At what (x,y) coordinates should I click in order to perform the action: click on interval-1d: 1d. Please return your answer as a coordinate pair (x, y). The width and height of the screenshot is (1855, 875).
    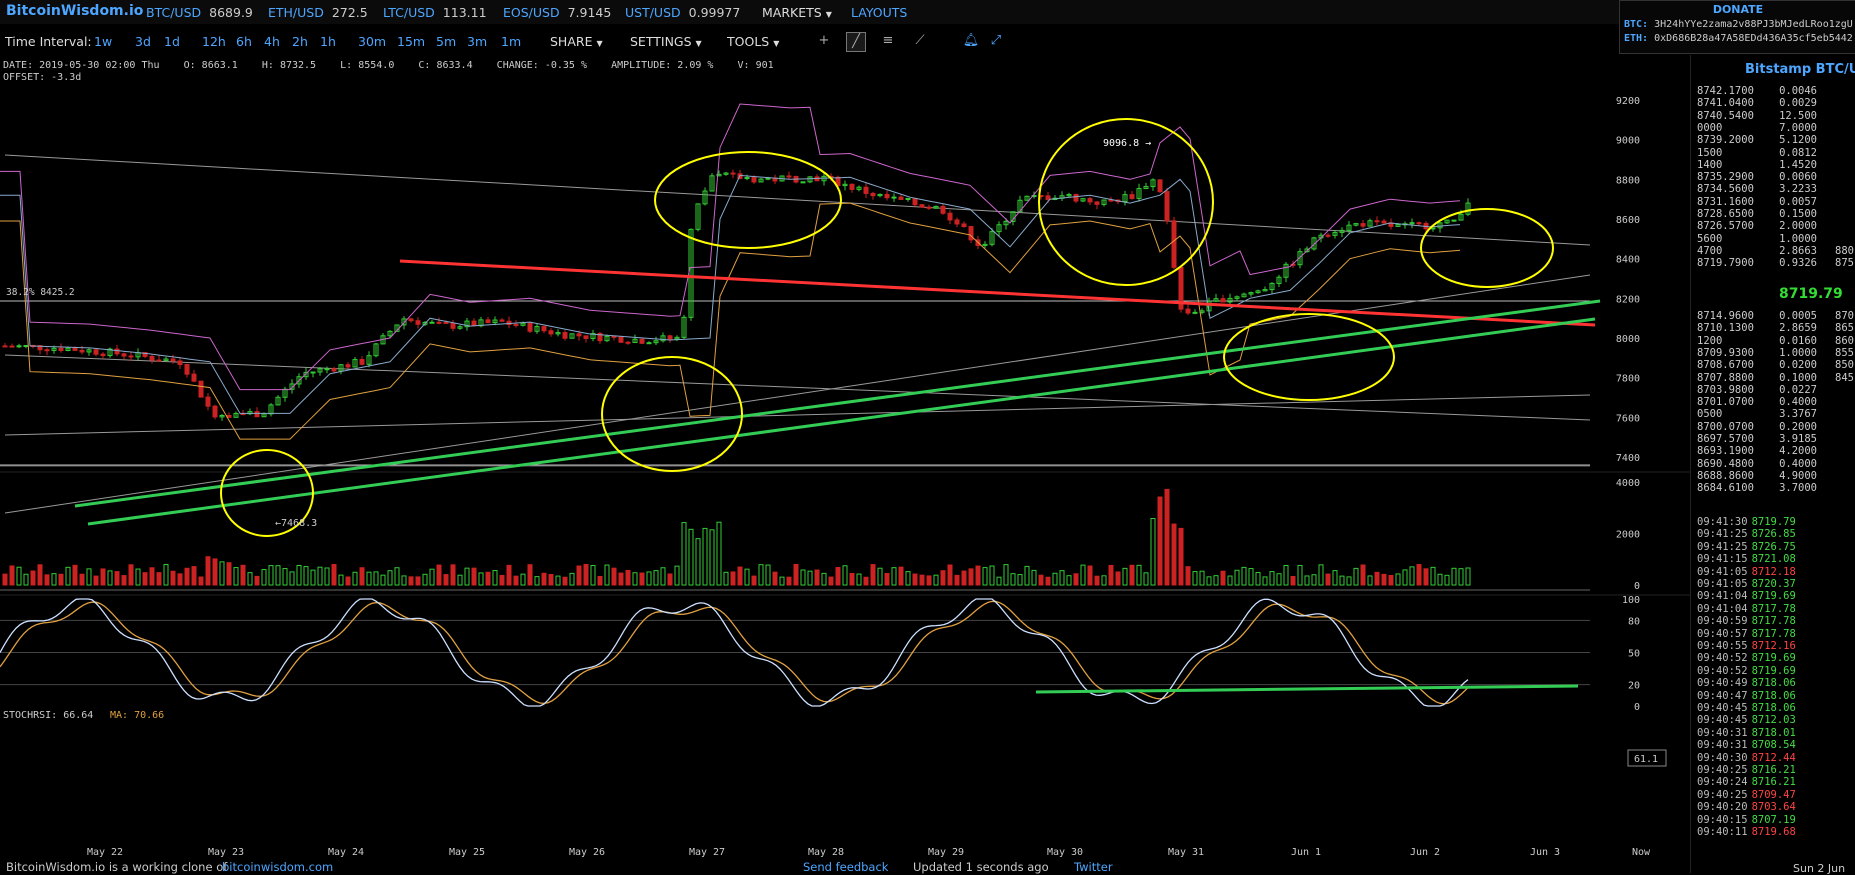
    Looking at the image, I should click on (172, 41).